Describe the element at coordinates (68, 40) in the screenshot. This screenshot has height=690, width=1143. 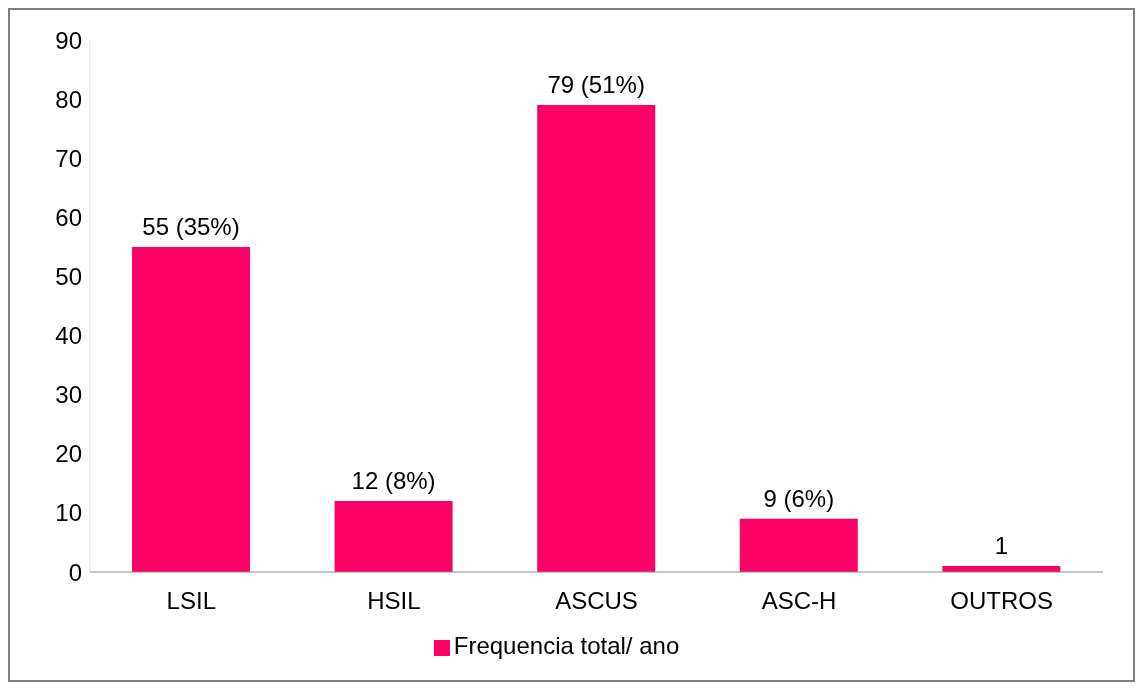
I see `y-tick-label: 90` at that location.